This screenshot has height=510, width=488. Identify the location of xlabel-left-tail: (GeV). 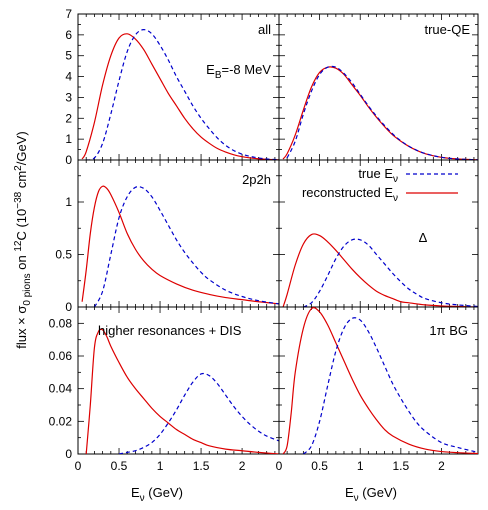
(164, 492).